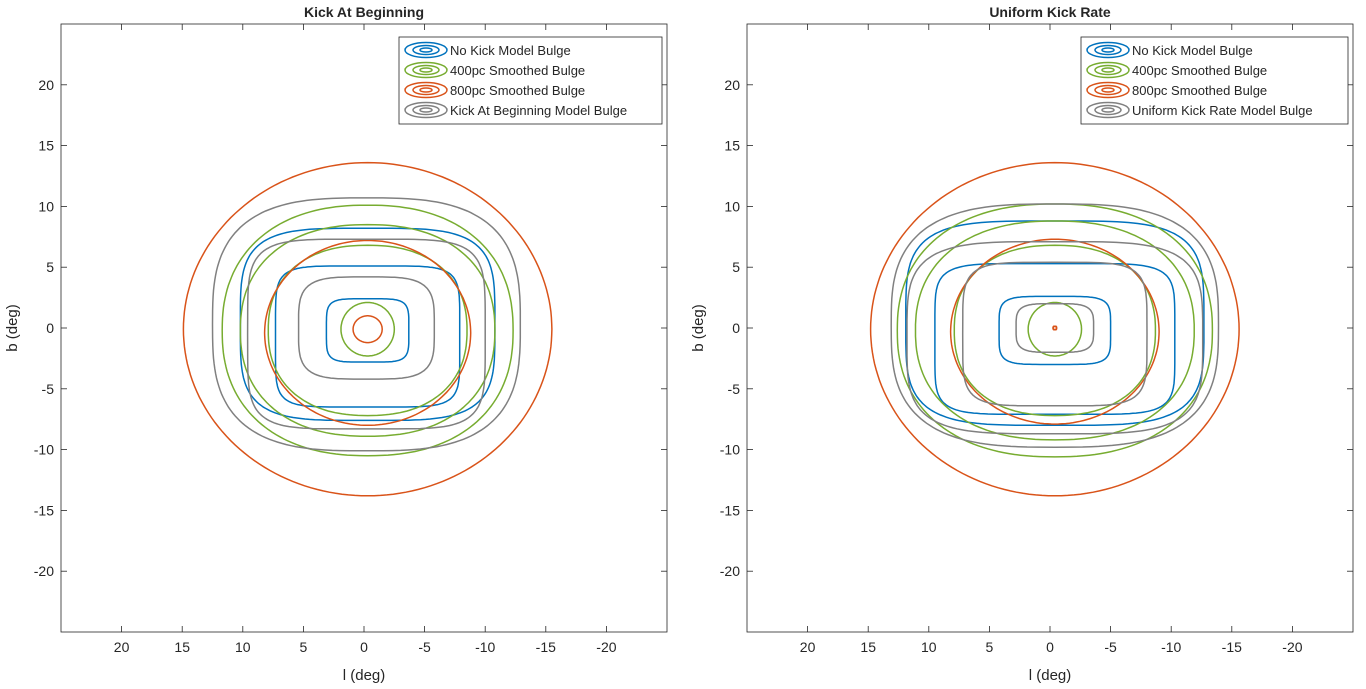  I want to click on x-tick-label: 20, so click(808, 647).